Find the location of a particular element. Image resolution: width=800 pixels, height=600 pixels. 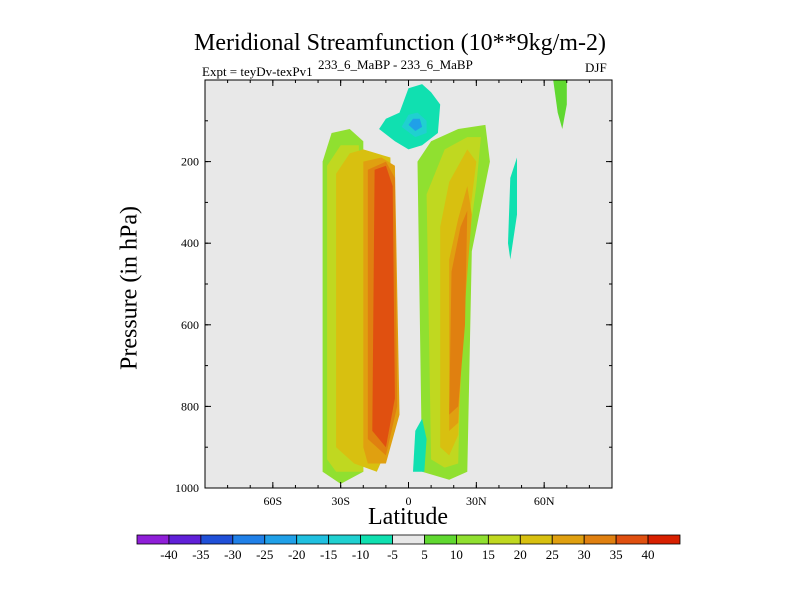

y-tick-label: 1000 is located at coordinates (187, 488).